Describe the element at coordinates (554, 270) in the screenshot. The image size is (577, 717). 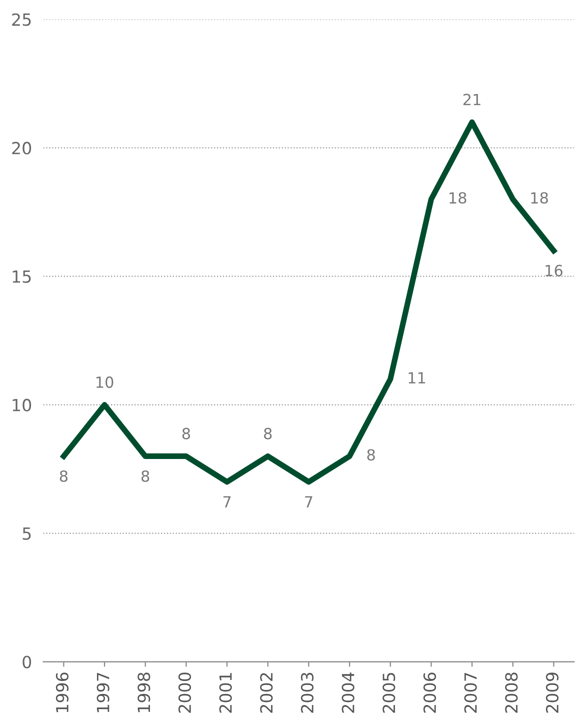
I see `data-label: 16` at that location.